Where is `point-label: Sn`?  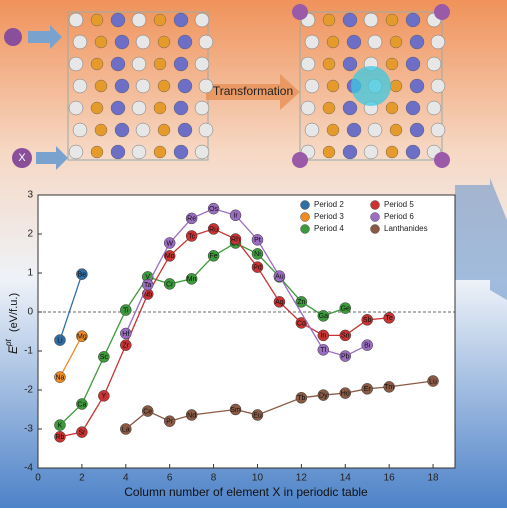 point-label: Sn is located at coordinates (345, 336).